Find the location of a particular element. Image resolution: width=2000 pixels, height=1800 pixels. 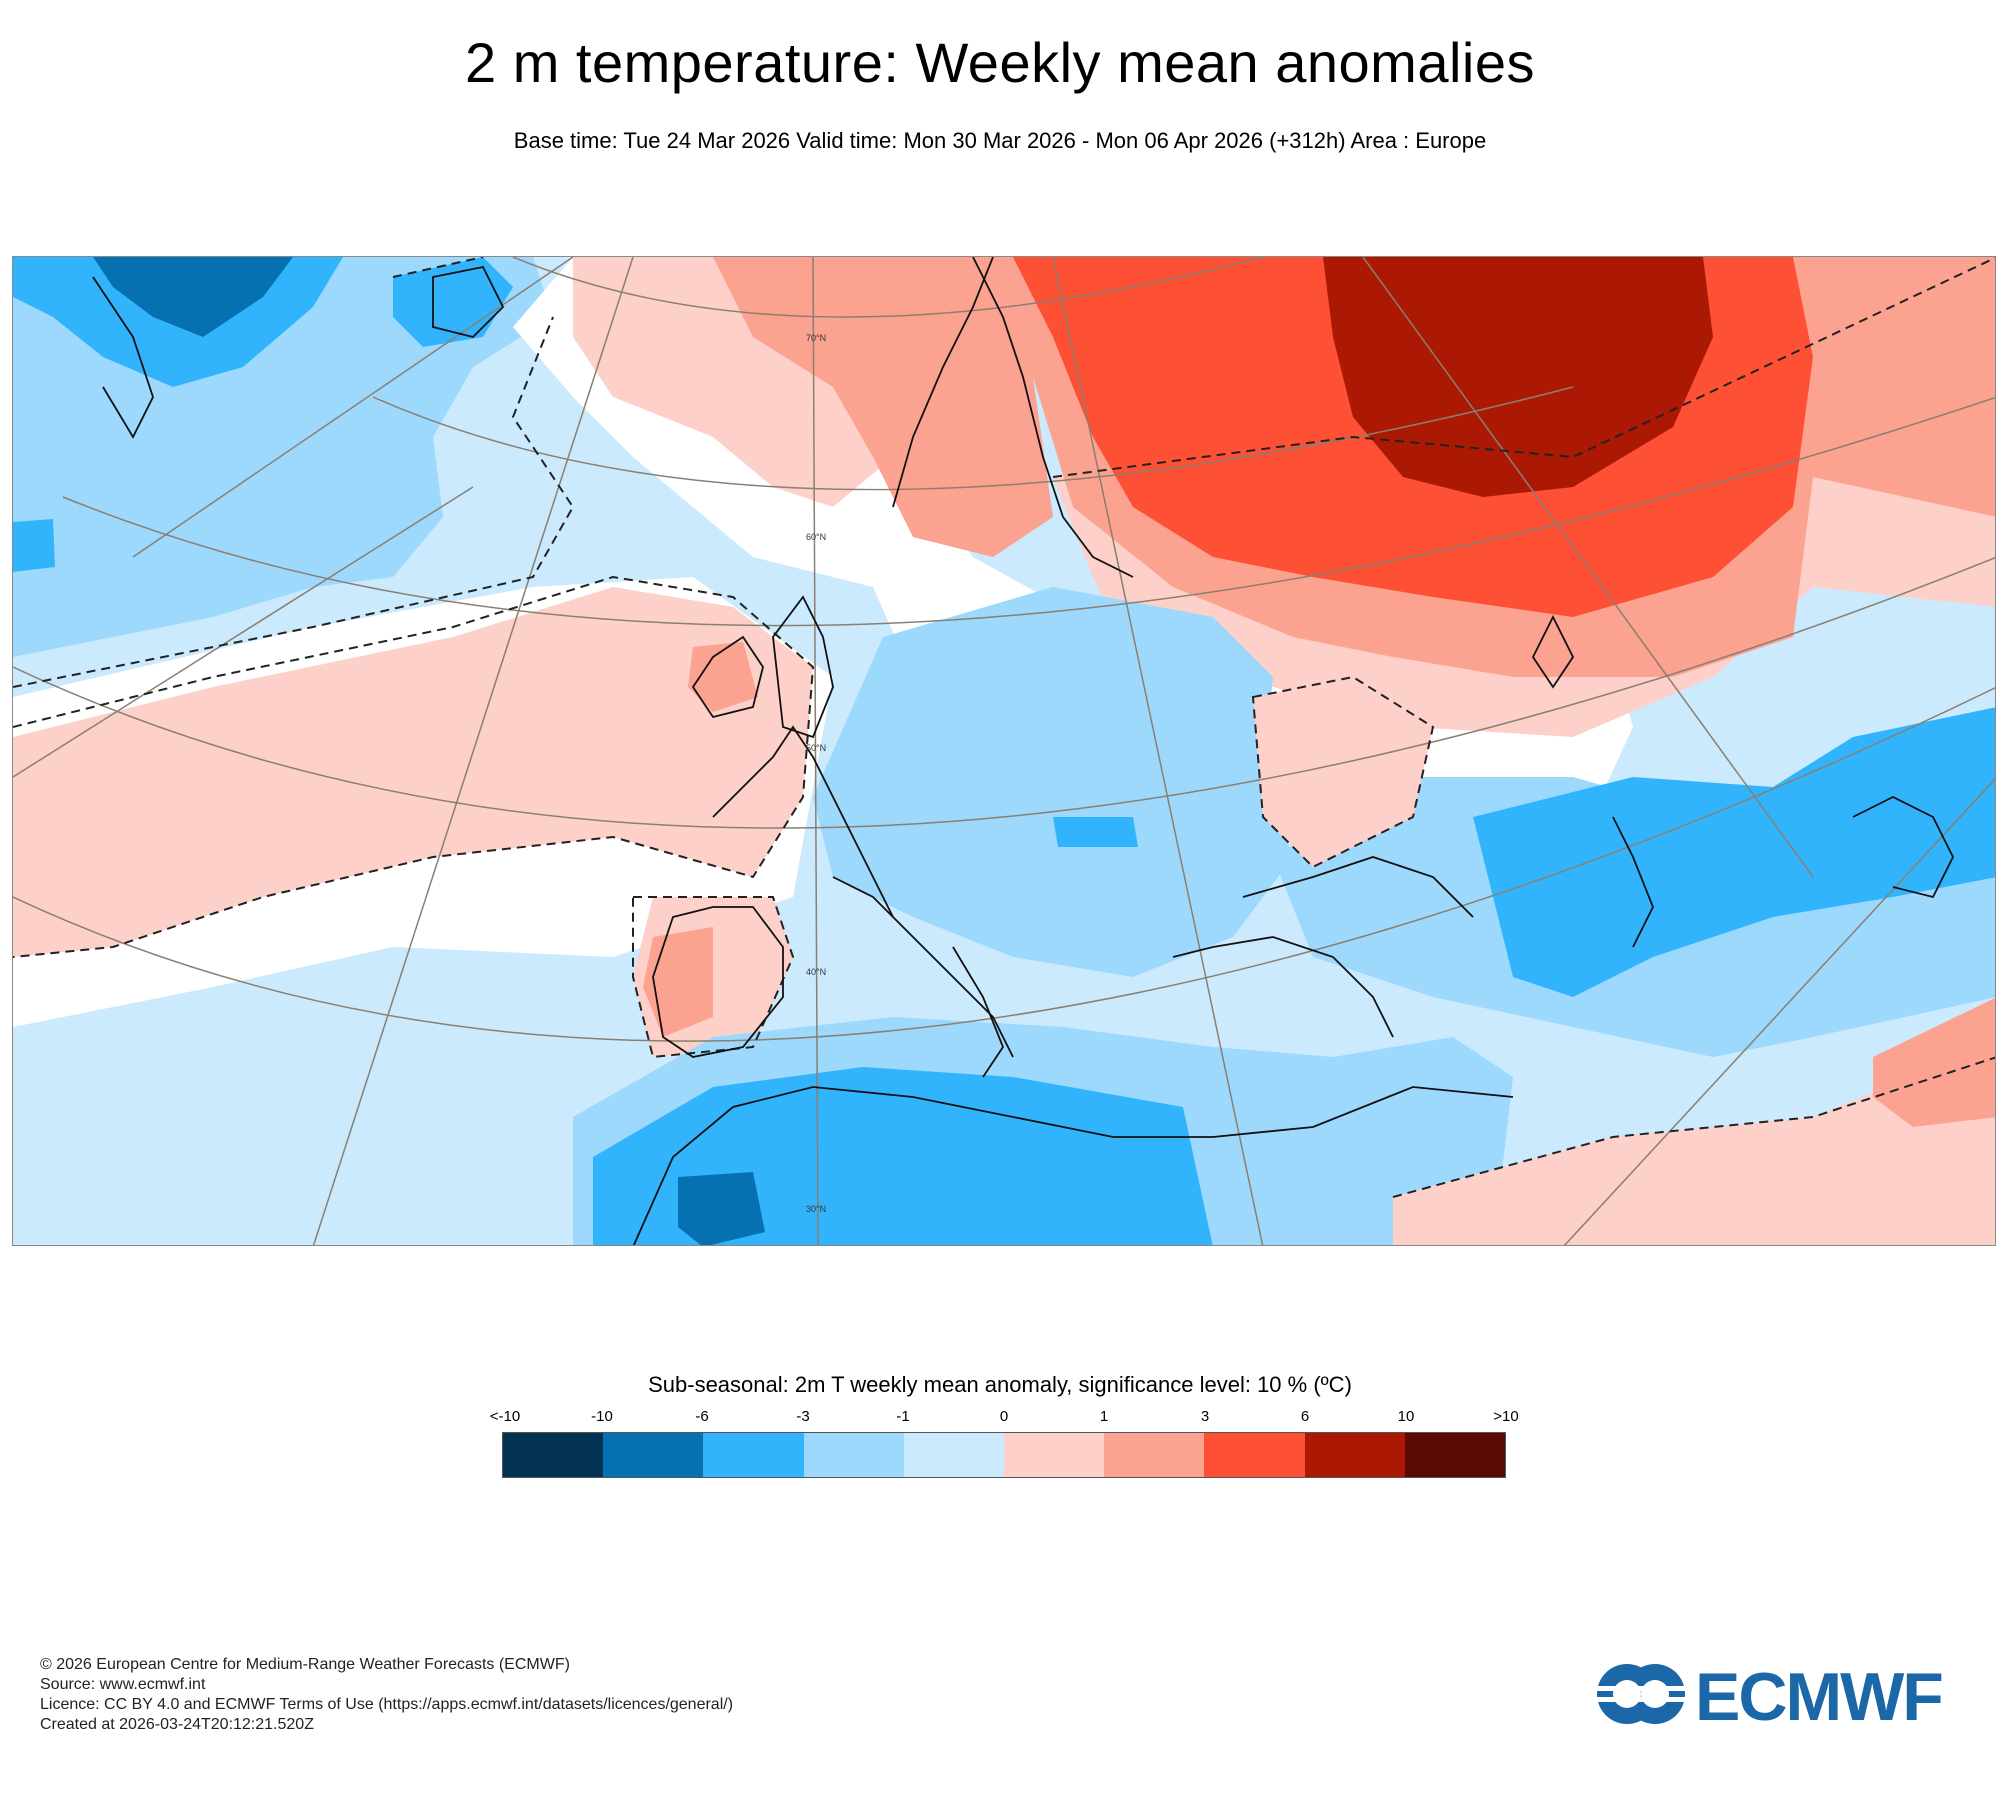

ecmwf-logo-icon is located at coordinates (1641, 1694).